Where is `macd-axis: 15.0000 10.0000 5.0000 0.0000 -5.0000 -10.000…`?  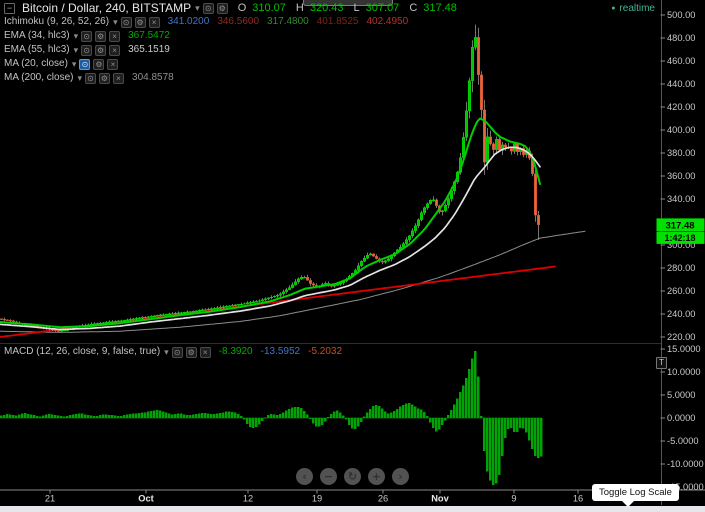
macd-axis: 15.0000 10.0000 5.0000 0.0000 -5.0000 -10.000… is located at coordinates (682, 418).